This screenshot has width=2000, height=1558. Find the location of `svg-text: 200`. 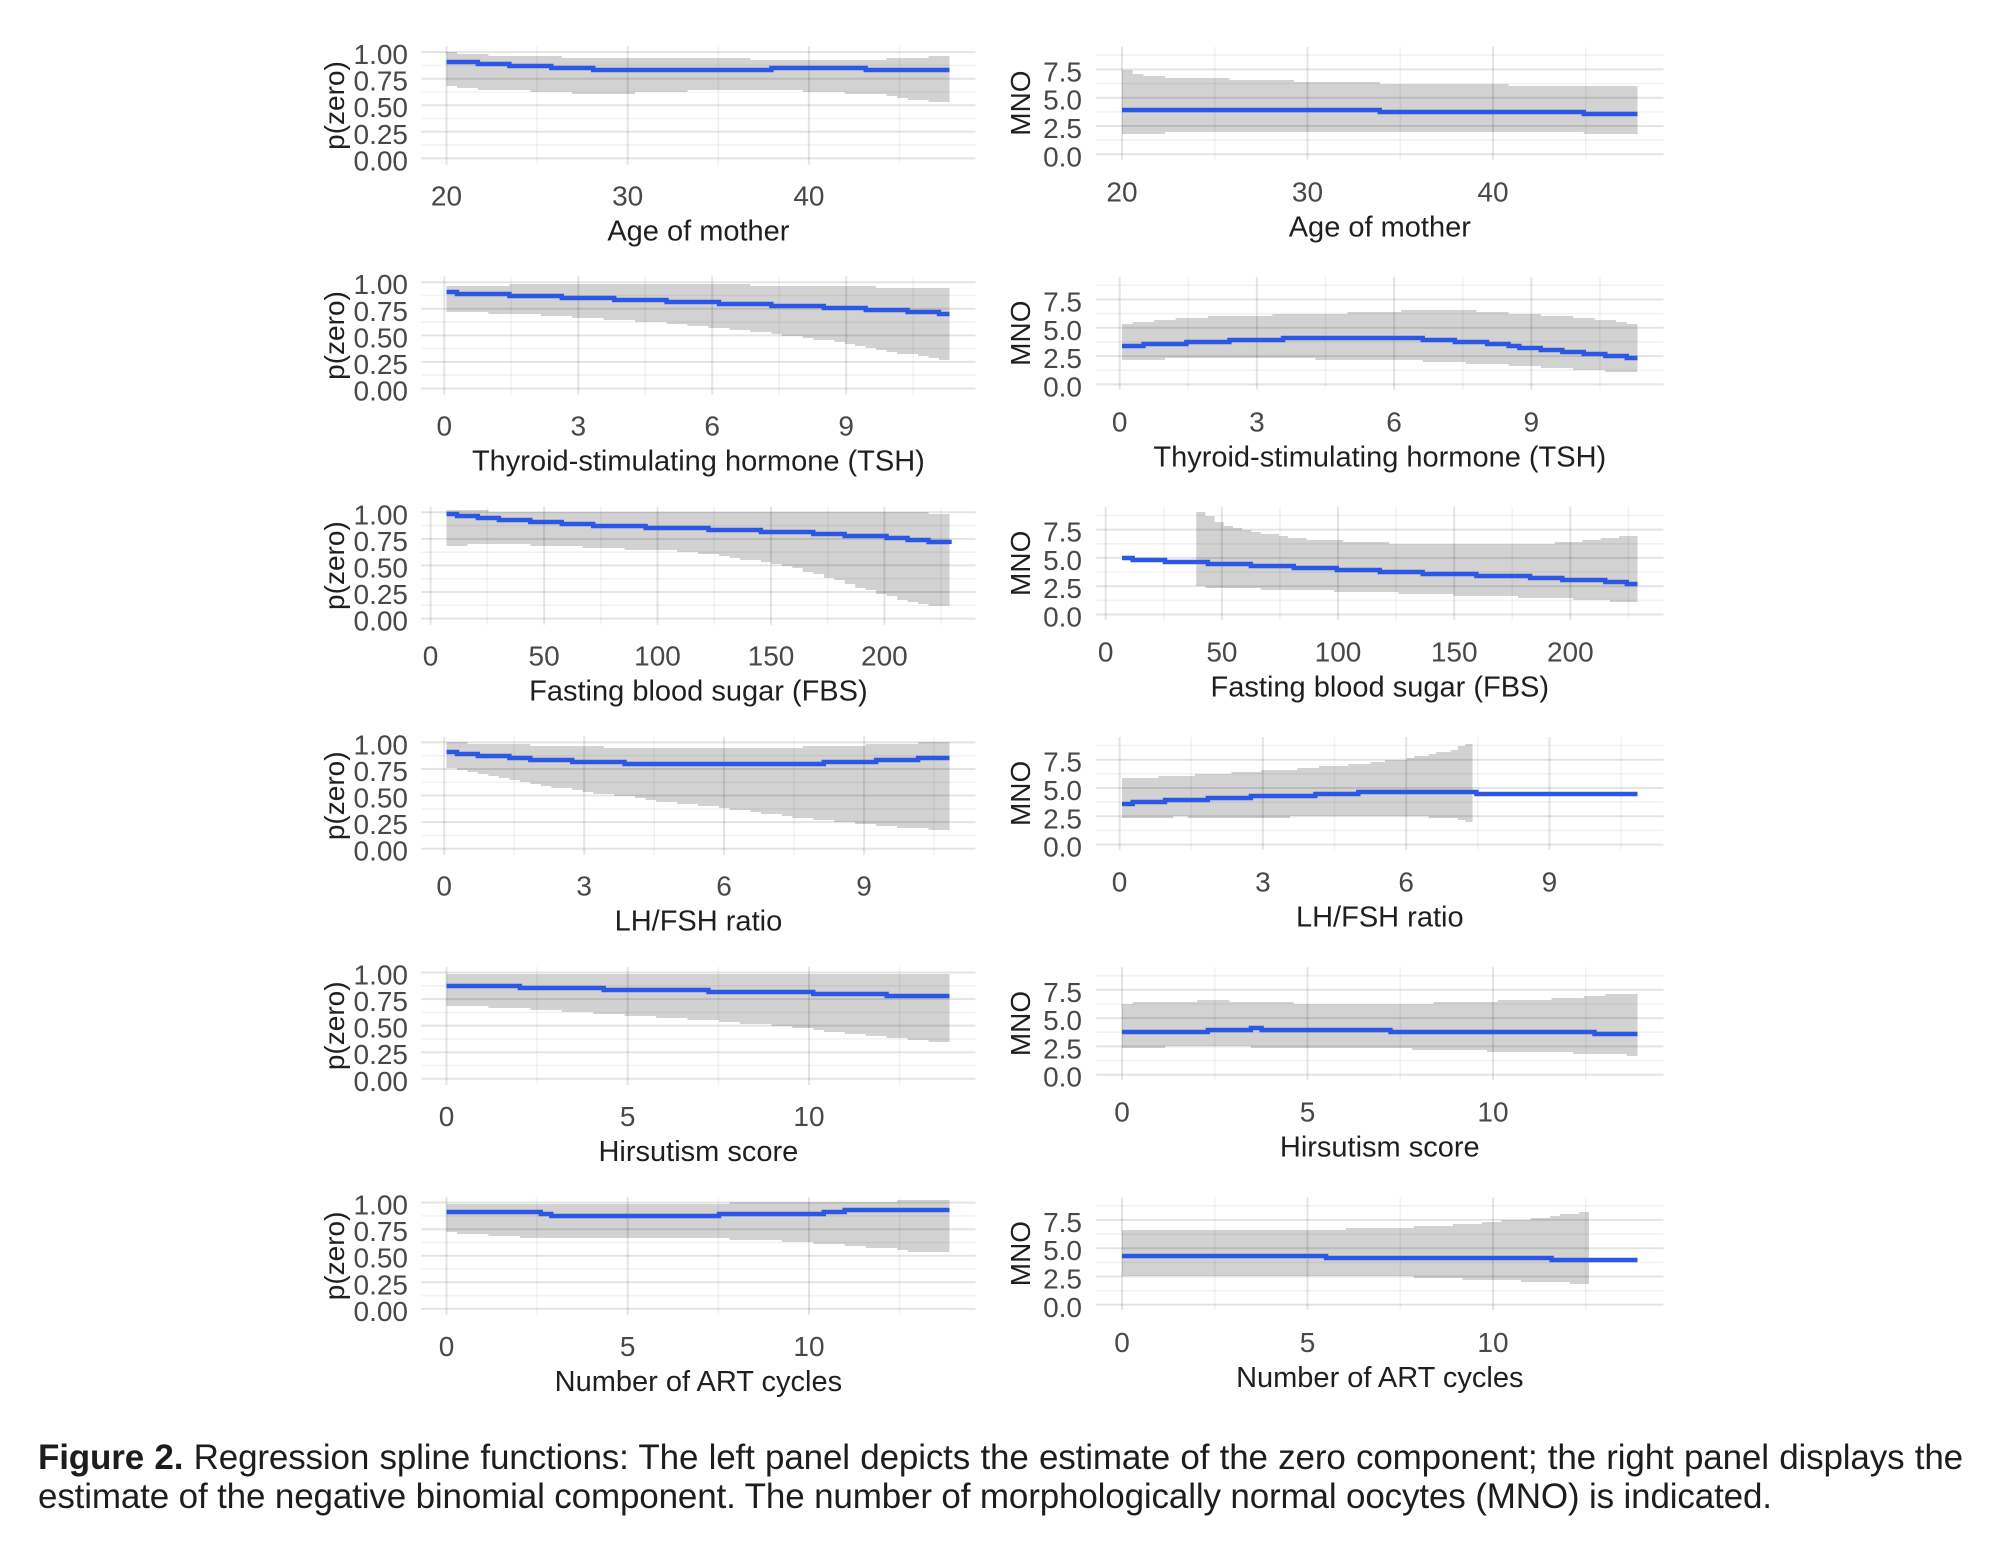

svg-text: 200 is located at coordinates (884, 656).